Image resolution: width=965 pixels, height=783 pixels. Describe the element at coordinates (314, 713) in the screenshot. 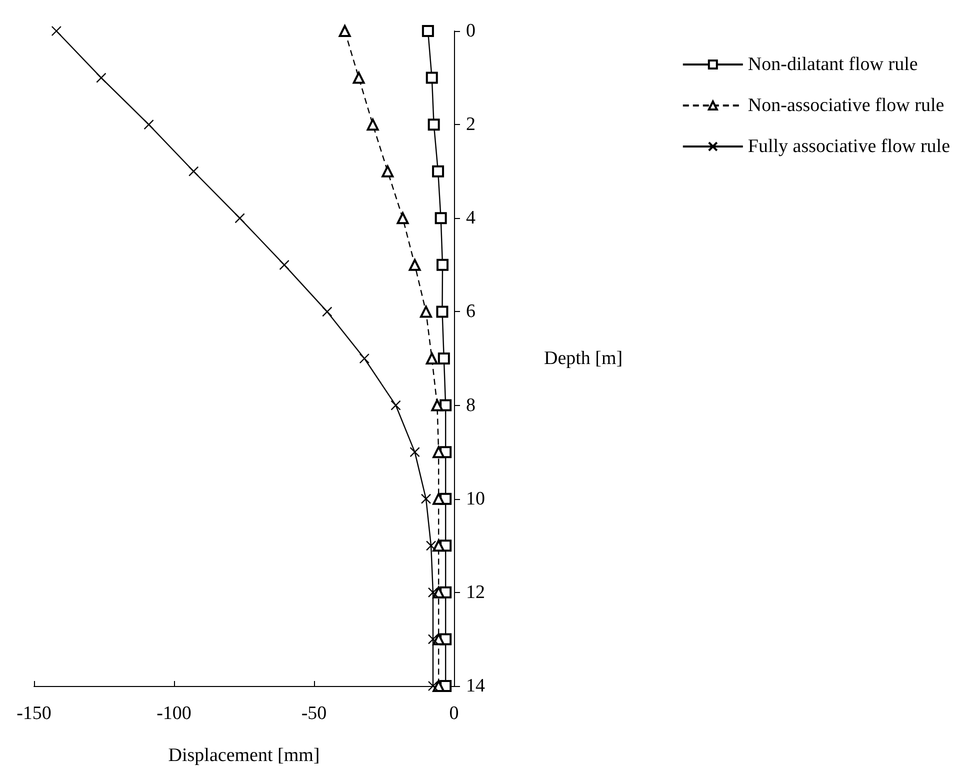

I see `x-tick-label: -50` at that location.